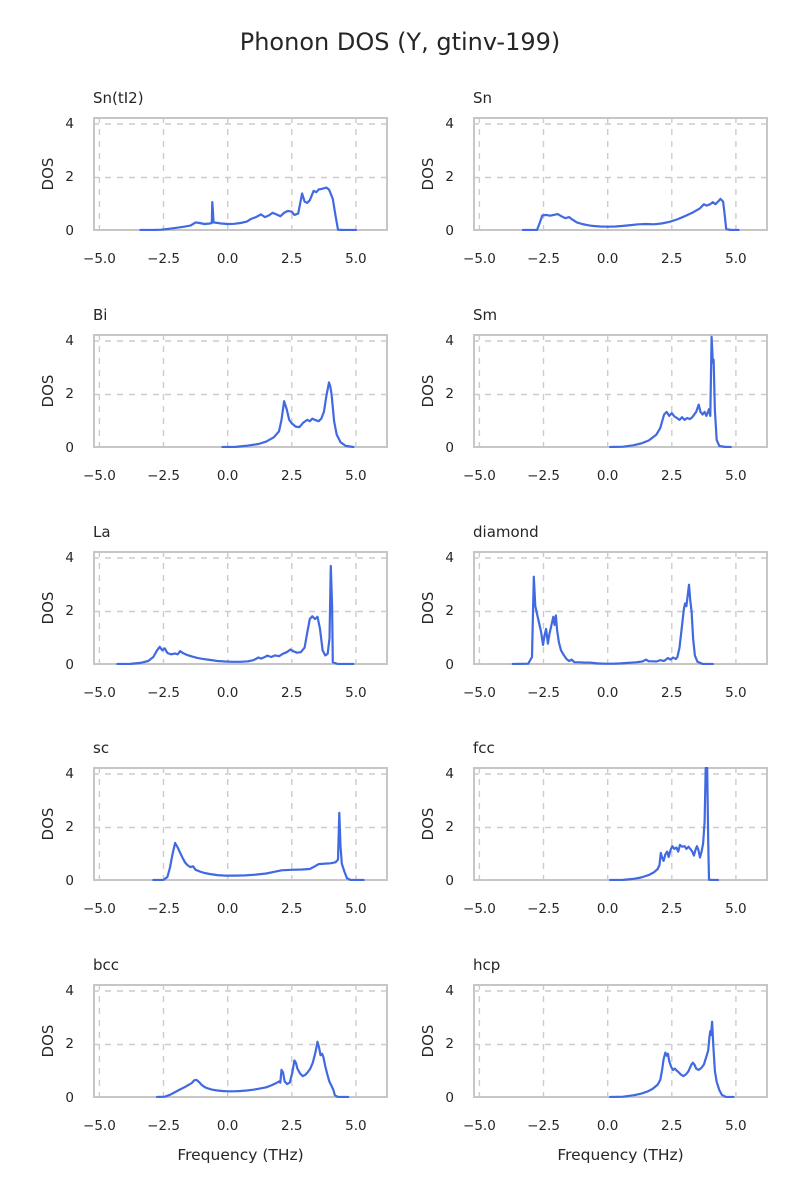  Describe the element at coordinates (102, 532) in the screenshot. I see `subplot-title: La` at that location.